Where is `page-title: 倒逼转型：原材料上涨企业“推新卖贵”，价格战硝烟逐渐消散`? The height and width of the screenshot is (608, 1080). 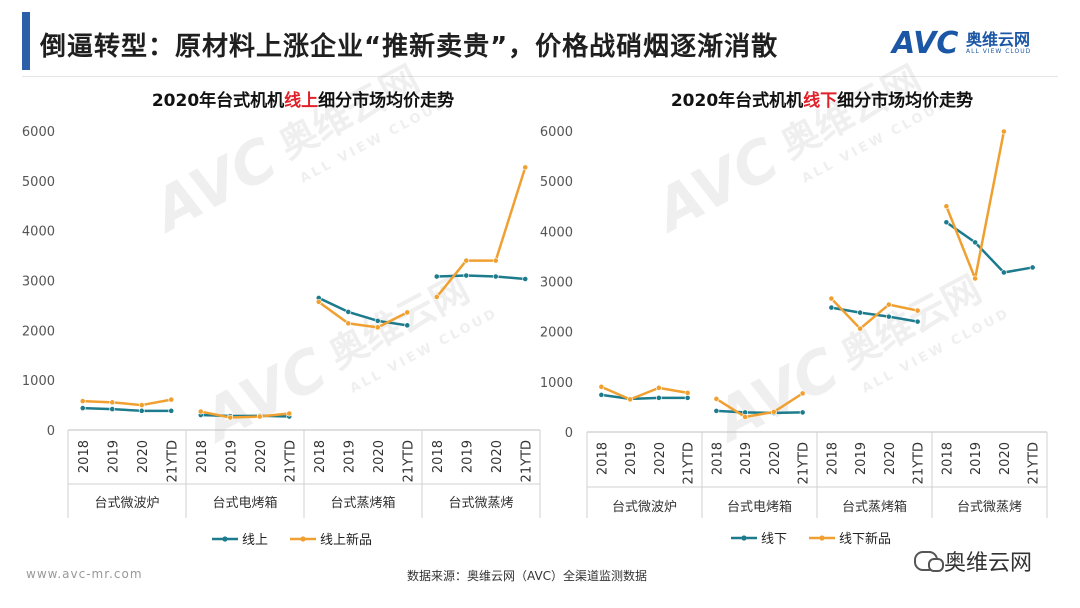
page-title: 倒逼转型：原材料上涨企业“推新卖贵”，价格战硝烟逐渐消散 is located at coordinates (409, 47).